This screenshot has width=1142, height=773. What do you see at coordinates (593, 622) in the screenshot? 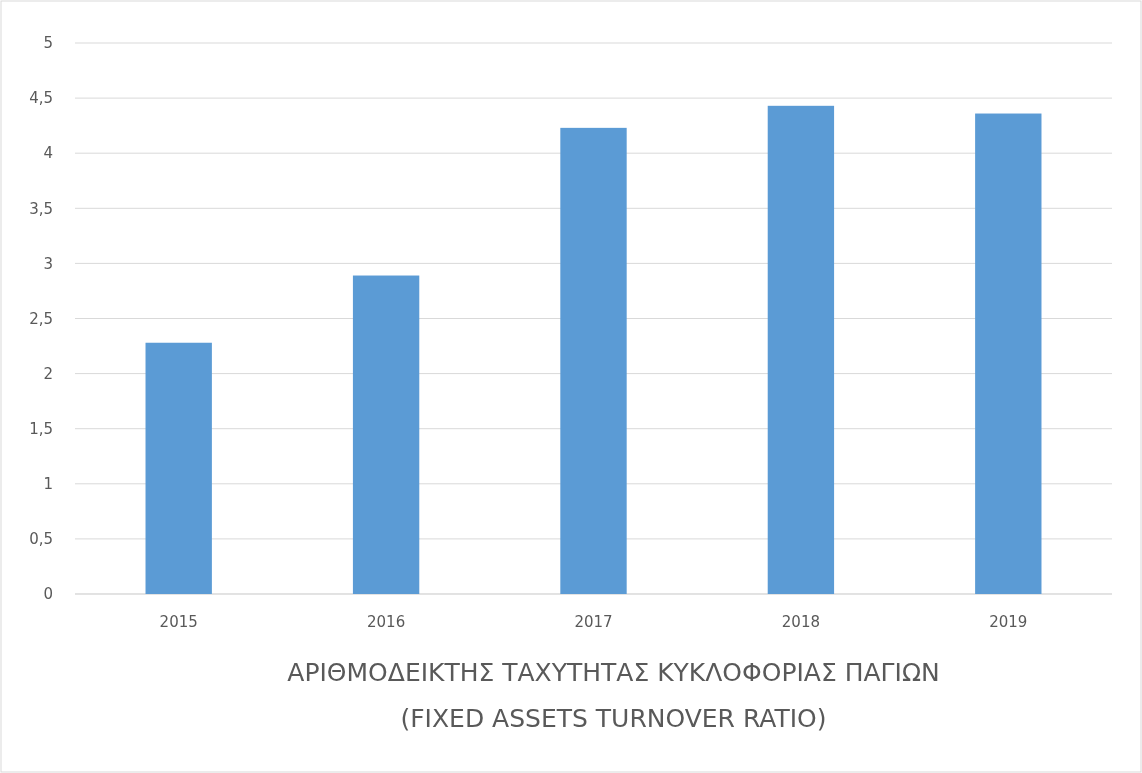
I see `x-tick-label: 2017` at bounding box center [593, 622].